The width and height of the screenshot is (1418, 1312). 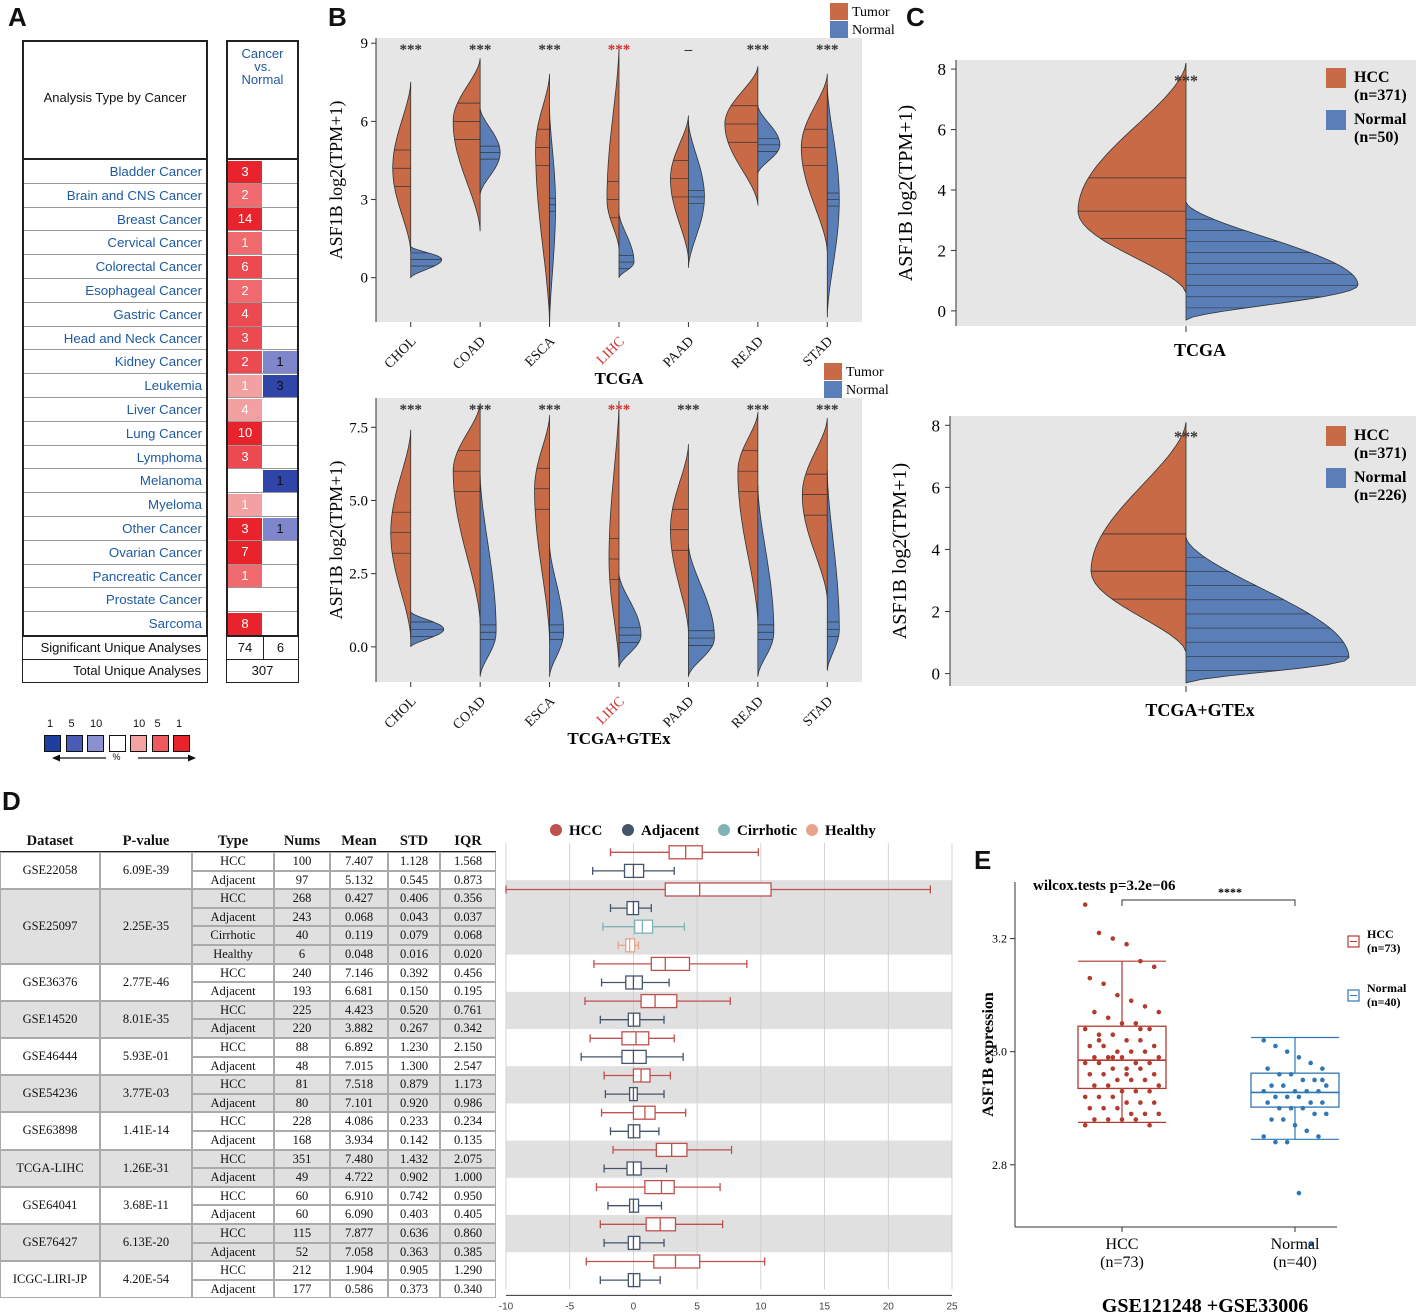 What do you see at coordinates (365, 122) in the screenshot?
I see `y-tick-label: 6` at bounding box center [365, 122].